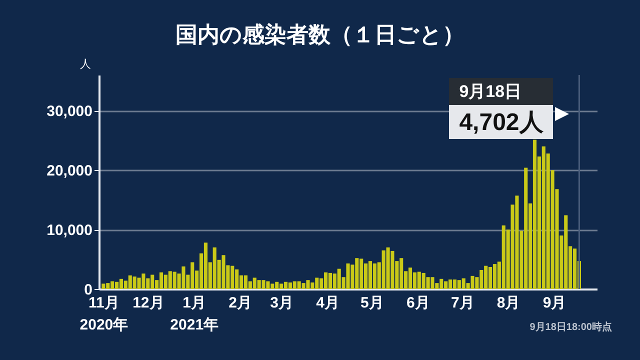 This screenshot has width=640, height=360. What do you see at coordinates (372, 303) in the screenshot?
I see `x-tick-label: 5月` at bounding box center [372, 303].